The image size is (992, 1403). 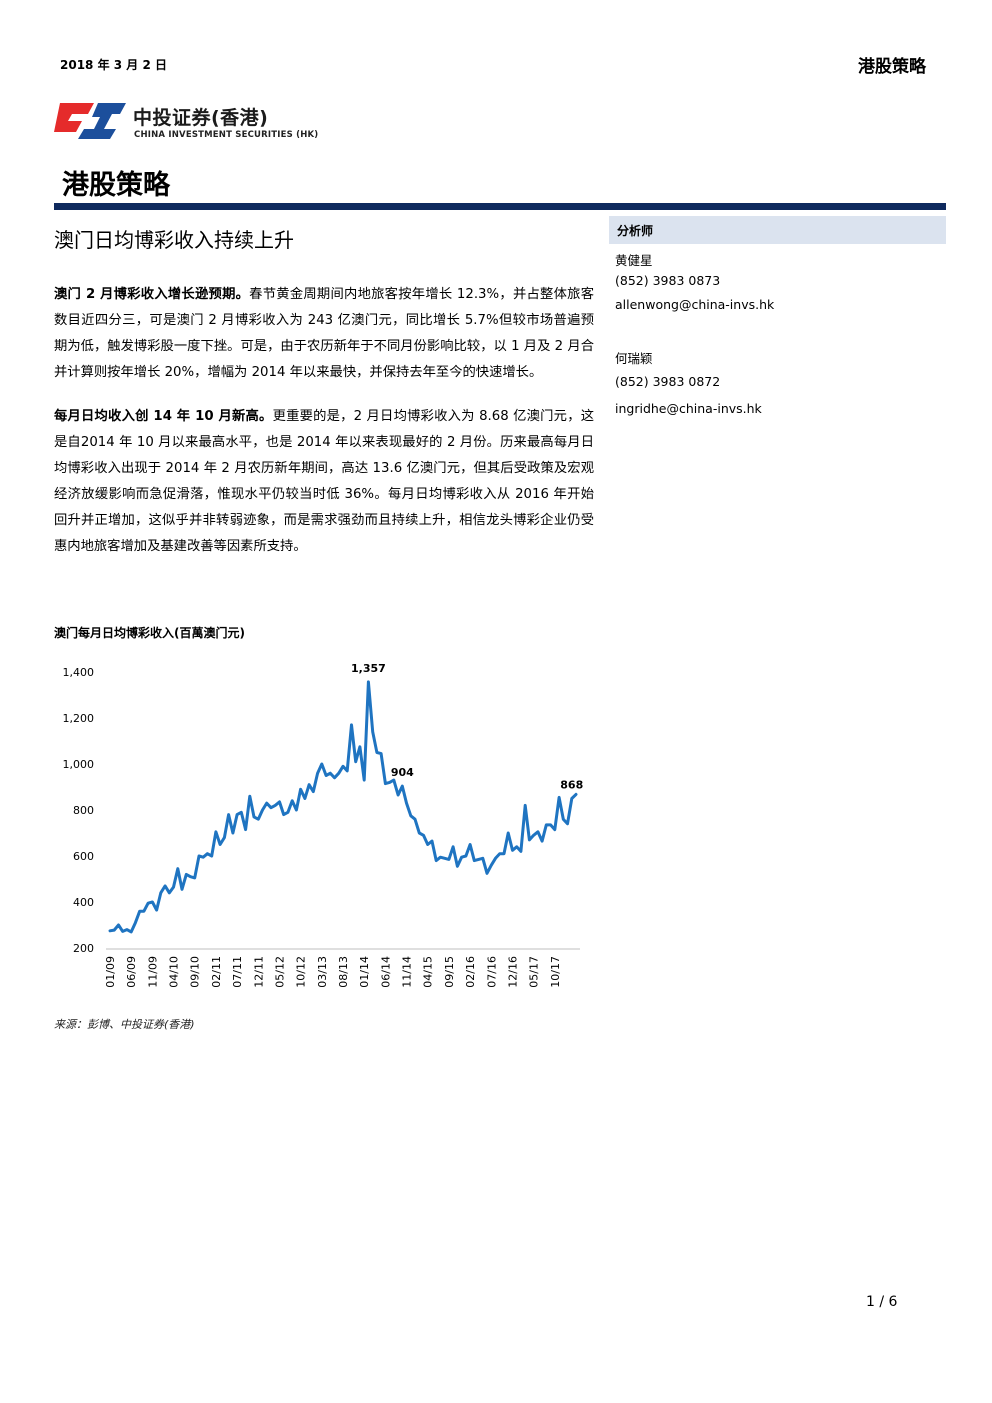 What do you see at coordinates (258, 972) in the screenshot?
I see `x-tick-label: 12/11` at bounding box center [258, 972].